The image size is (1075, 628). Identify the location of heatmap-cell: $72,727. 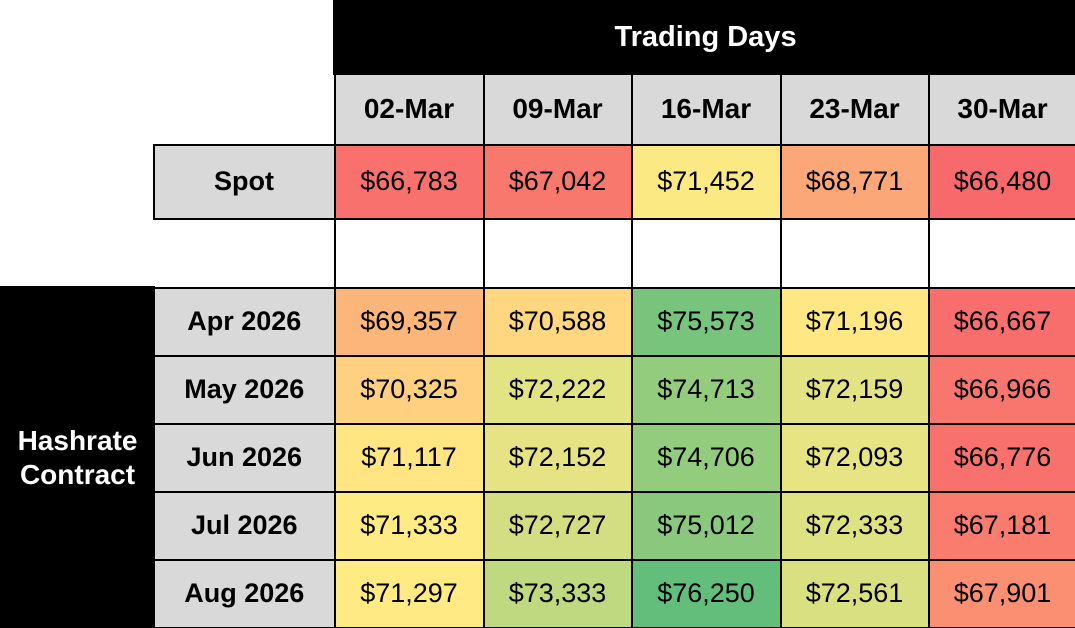
(557, 525).